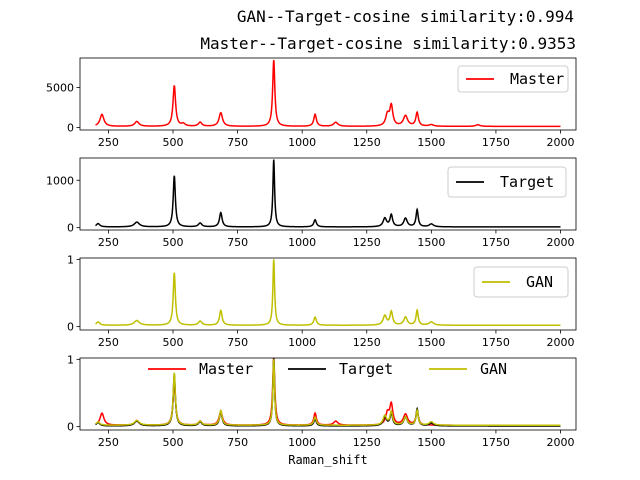 Image resolution: width=640 pixels, height=480 pixels. Describe the element at coordinates (388, 43) in the screenshot. I see `title-line-2: Master--Target-cosine similarity:0.9353` at that location.